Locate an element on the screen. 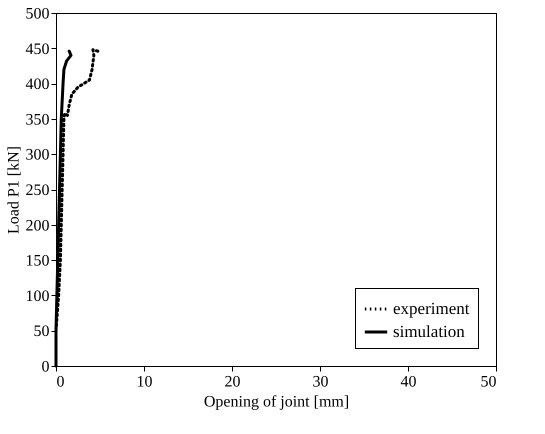 The width and height of the screenshot is (545, 434). y-tick-label: 250 is located at coordinates (38, 190).